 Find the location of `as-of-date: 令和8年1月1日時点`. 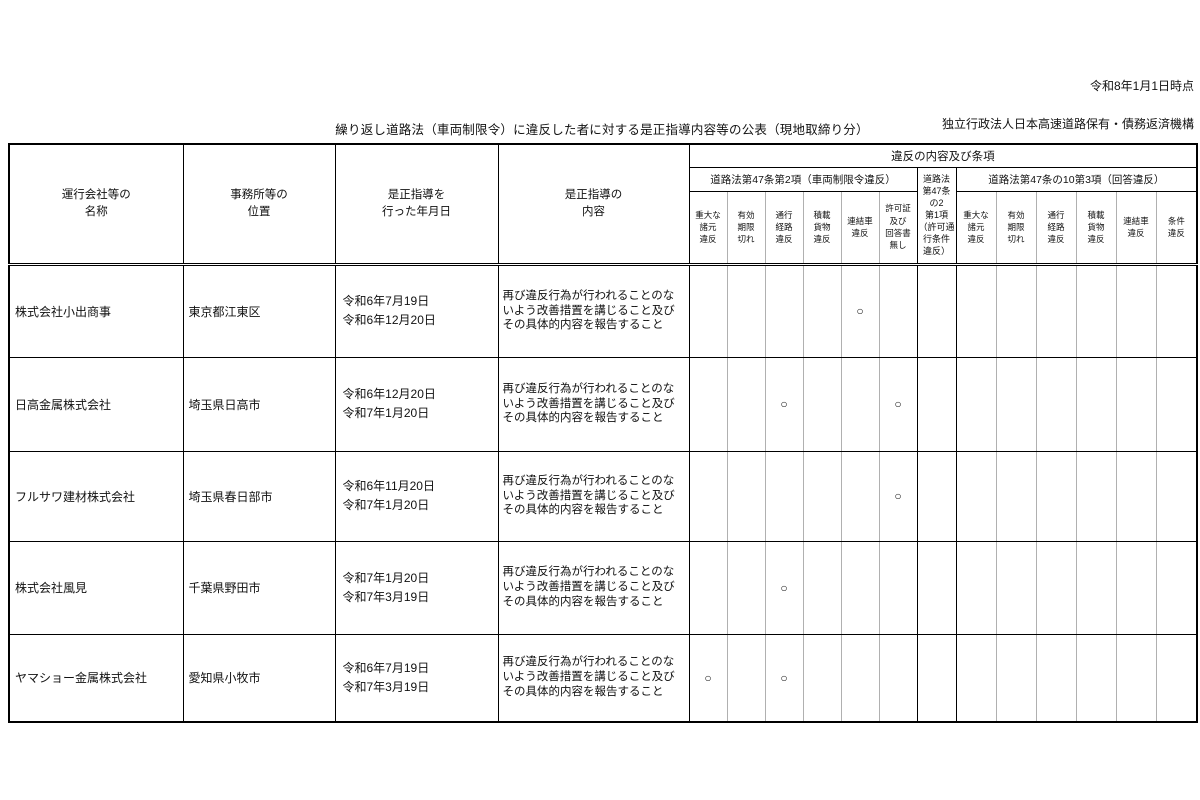

as-of-date: 令和8年1月1日時点 is located at coordinates (1141, 86).